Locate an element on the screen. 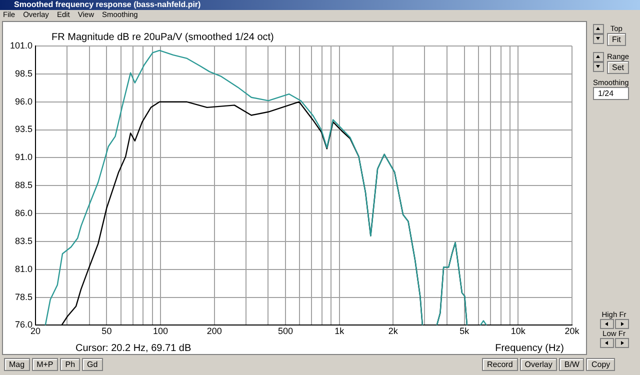 This screenshot has height=375, width=640. y-tick-label: 96.0 is located at coordinates (23, 101).